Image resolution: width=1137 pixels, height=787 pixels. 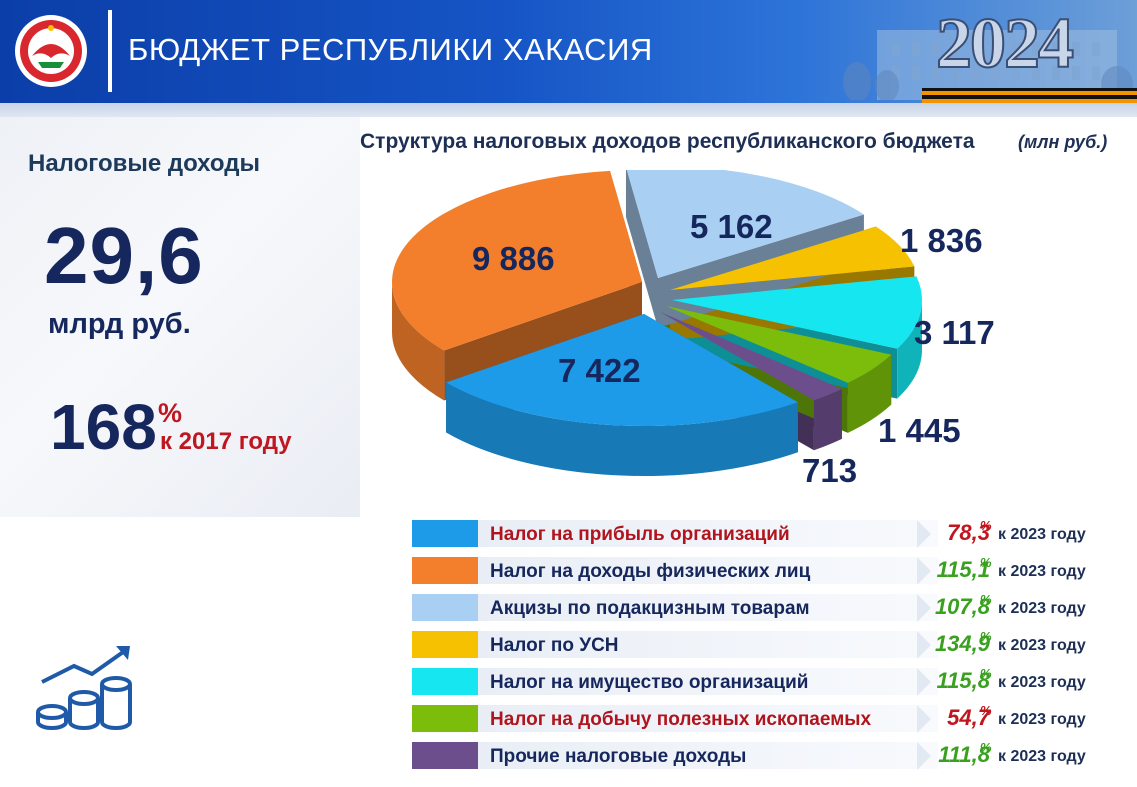 What do you see at coordinates (968, 717) in the screenshot?
I see `legend-change-value: 54,7` at bounding box center [968, 717].